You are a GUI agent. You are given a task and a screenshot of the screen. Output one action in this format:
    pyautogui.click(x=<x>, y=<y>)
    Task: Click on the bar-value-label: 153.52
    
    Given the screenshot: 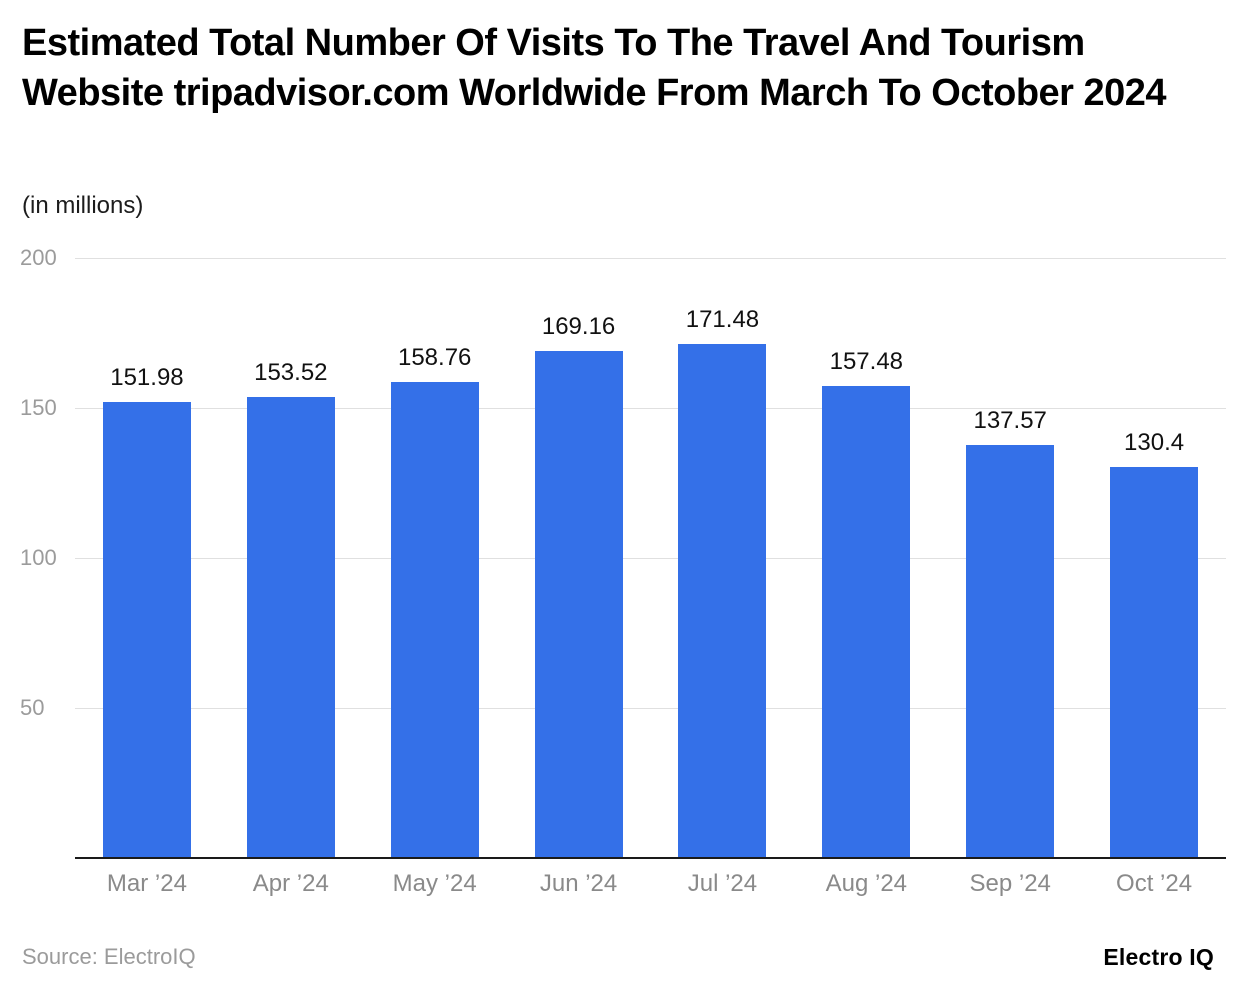 What is the action you would take?
    pyautogui.click(x=291, y=373)
    